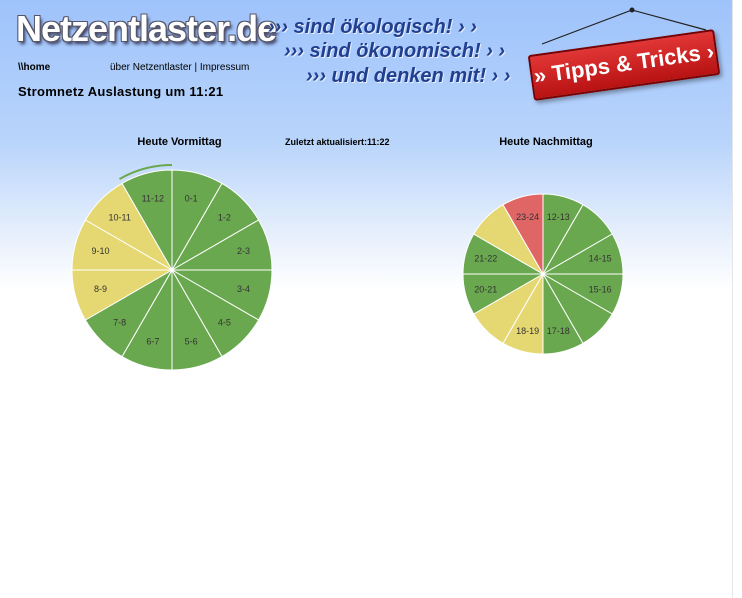  I want to click on nav-about-link: über Netzentlaster, so click(151, 67).